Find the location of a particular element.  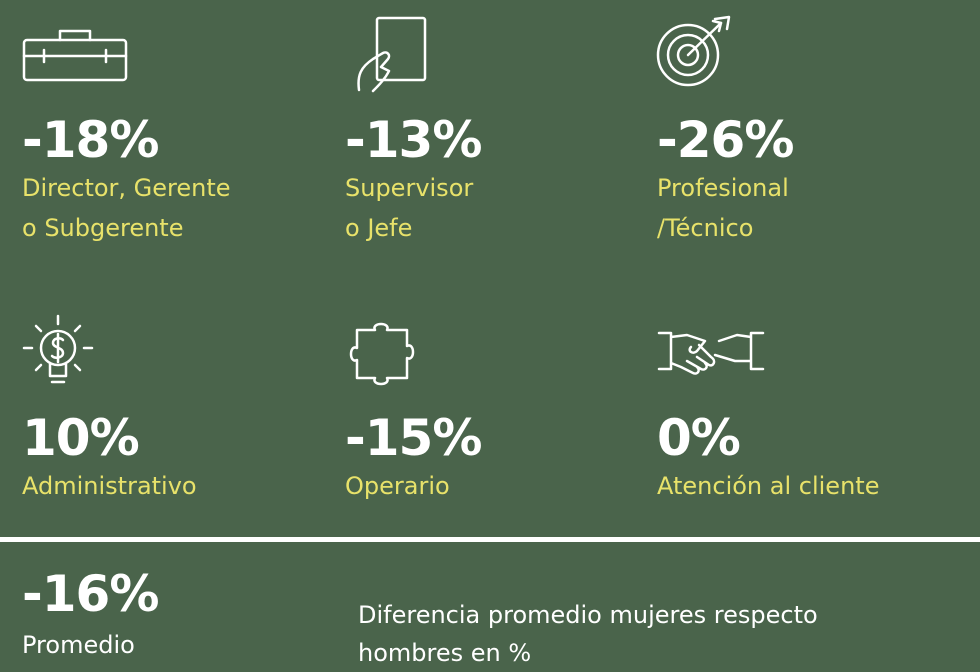

stat-label: Operario is located at coordinates (397, 486).